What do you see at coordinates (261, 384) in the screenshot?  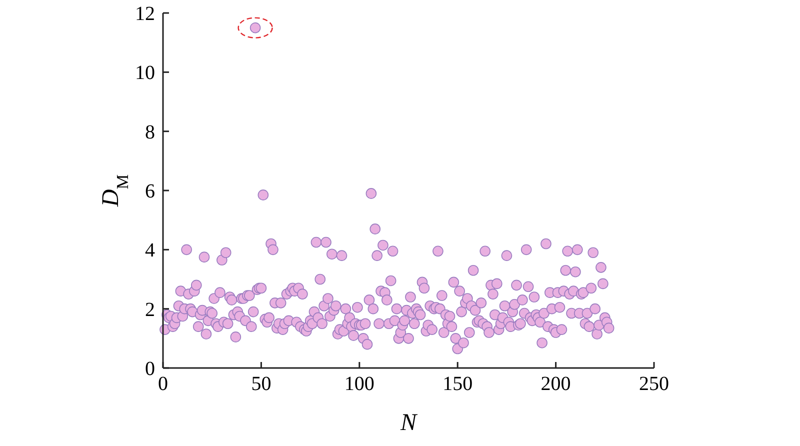 I see `x-tick-label: 50` at bounding box center [261, 384].